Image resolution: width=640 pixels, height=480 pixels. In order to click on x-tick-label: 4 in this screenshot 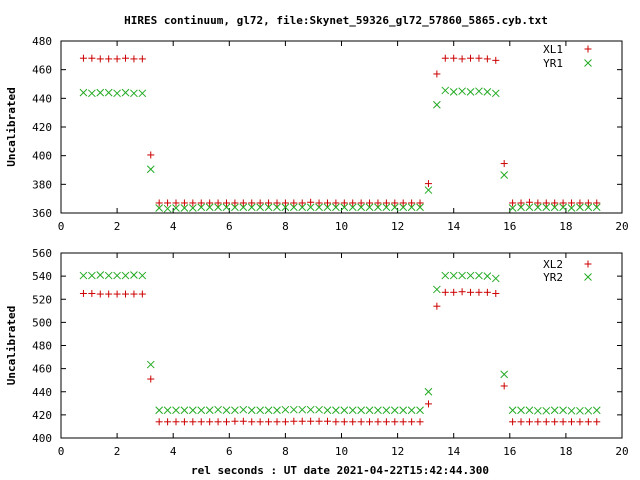, I will do `click(173, 451)`.